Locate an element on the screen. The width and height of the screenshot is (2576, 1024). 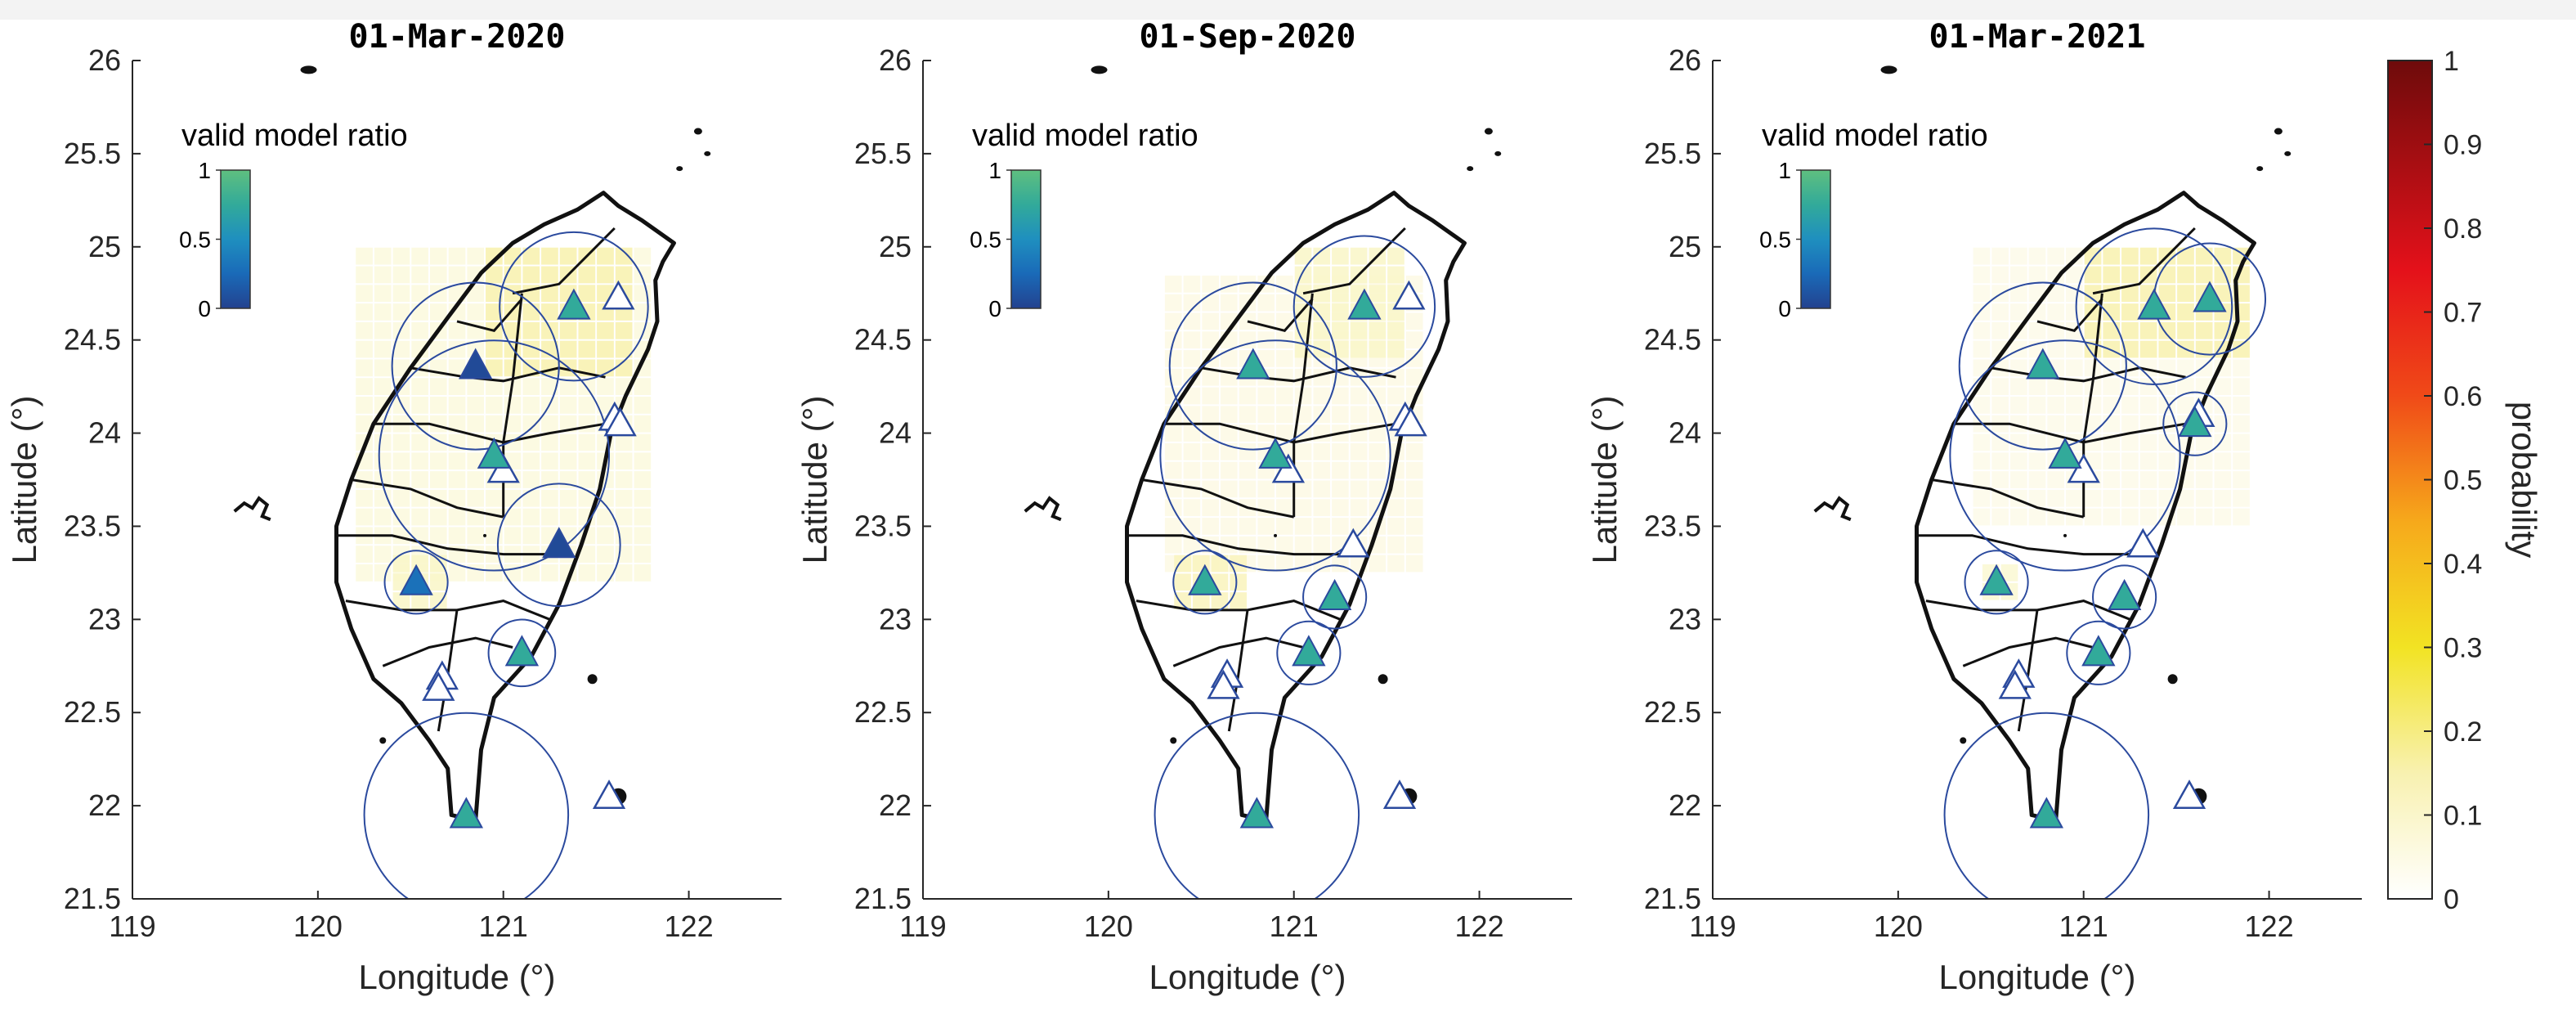
x-tick-label: 119 is located at coordinates (132, 926).